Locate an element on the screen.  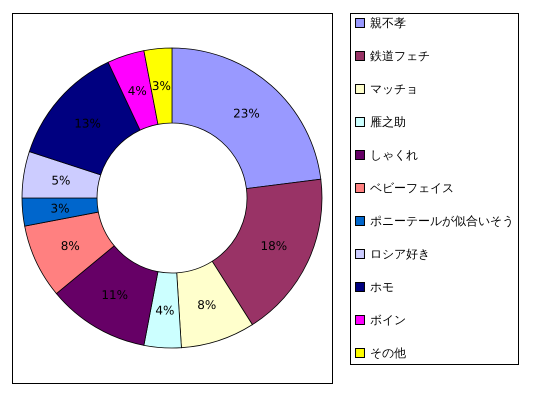
data-label: 13% is located at coordinates (87, 123).